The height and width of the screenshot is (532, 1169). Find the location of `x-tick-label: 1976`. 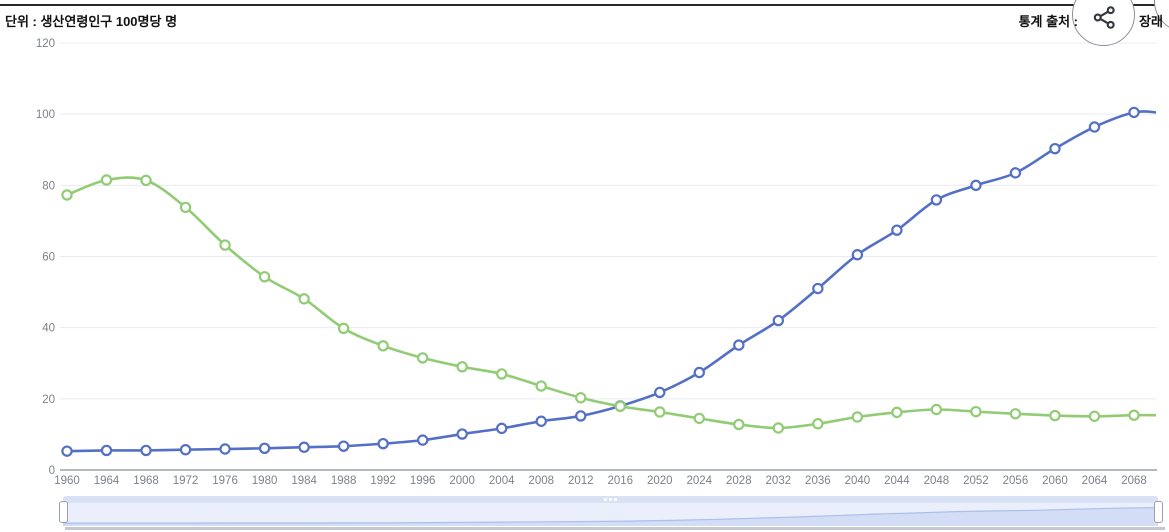

x-tick-label: 1976 is located at coordinates (225, 481).